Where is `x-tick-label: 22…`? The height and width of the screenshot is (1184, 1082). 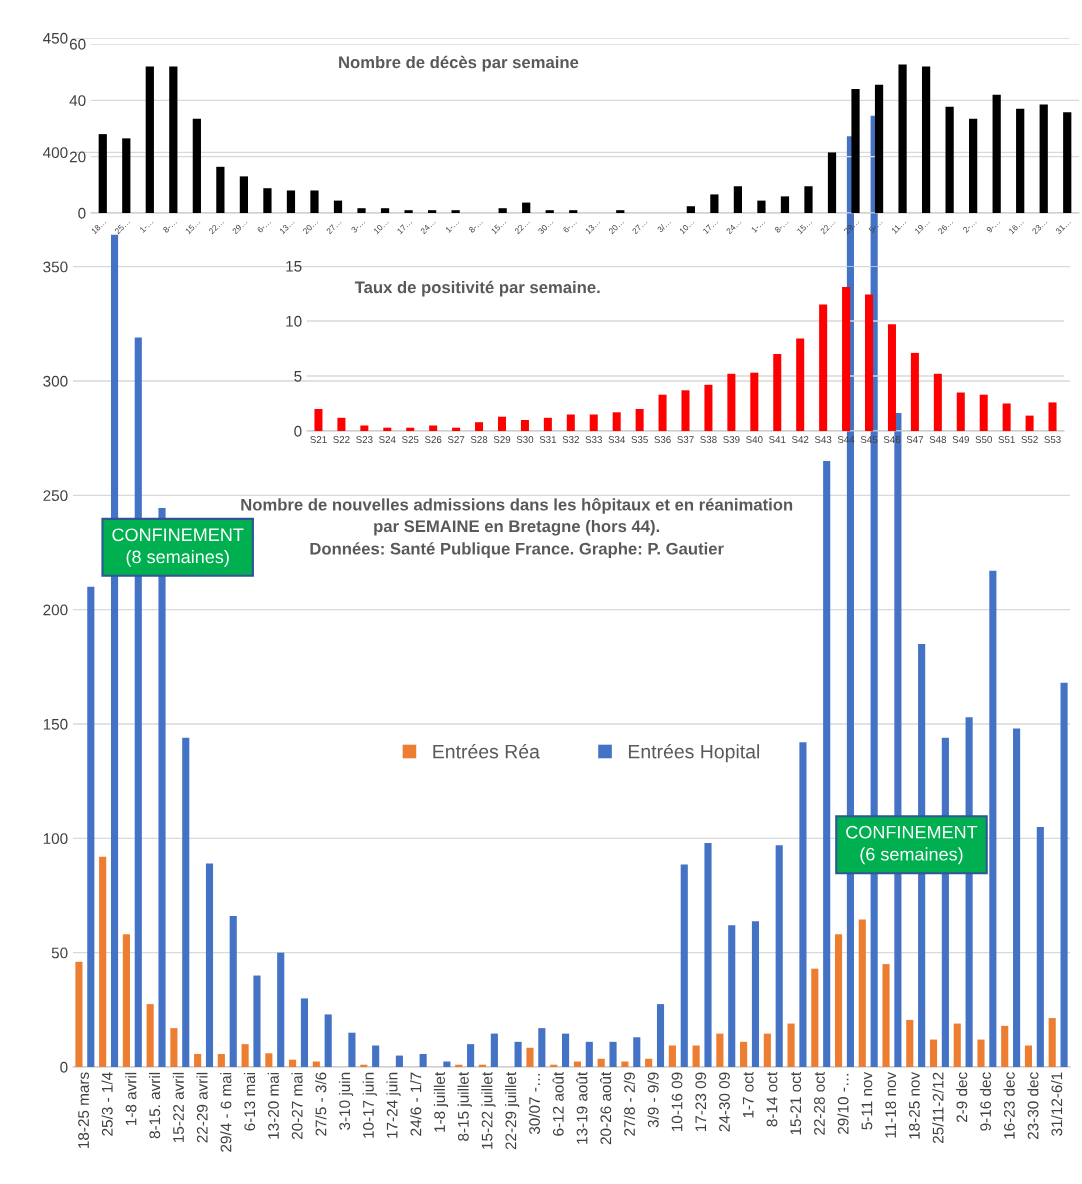 x-tick-label: 22… is located at coordinates (522, 226).